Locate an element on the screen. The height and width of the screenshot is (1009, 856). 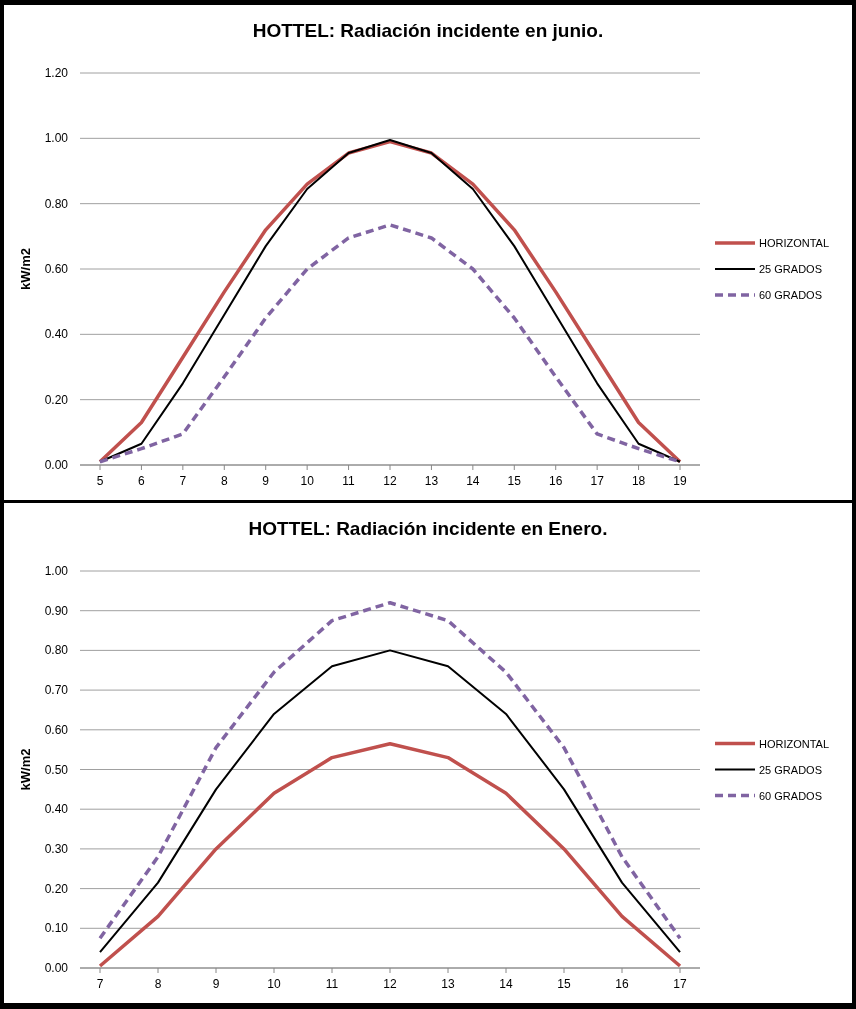
x-tick-label: 18 is located at coordinates (638, 481).